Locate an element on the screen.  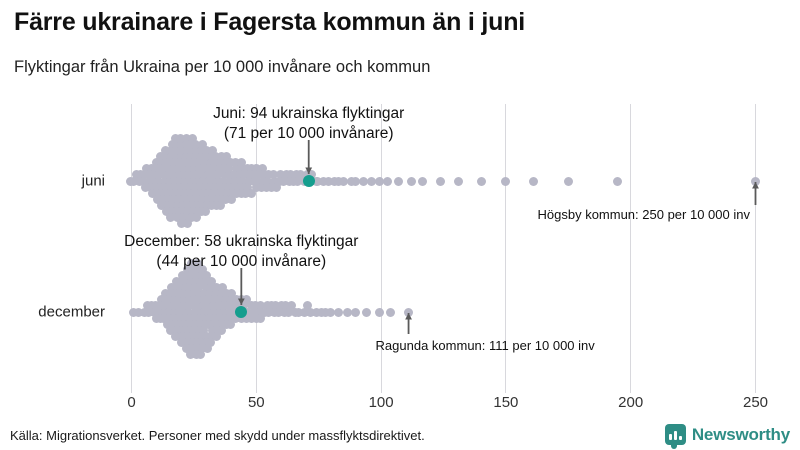
arrow-juni-highlight is located at coordinates (309, 157).